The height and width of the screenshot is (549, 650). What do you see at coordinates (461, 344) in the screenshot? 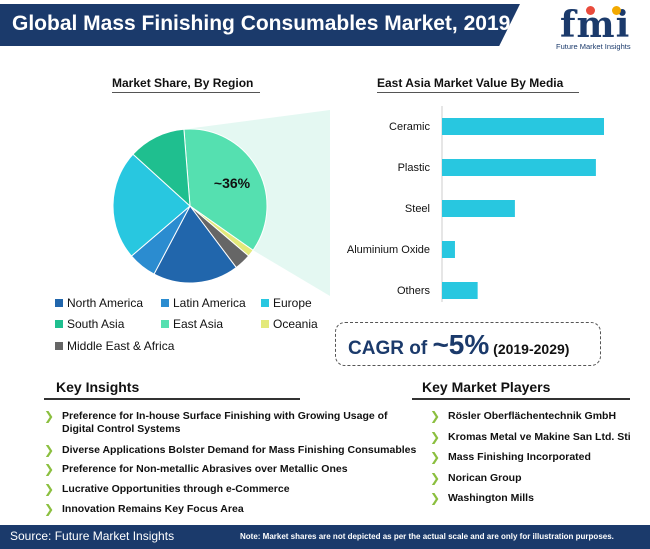
I see `cagr-value: ~5%` at bounding box center [461, 344].